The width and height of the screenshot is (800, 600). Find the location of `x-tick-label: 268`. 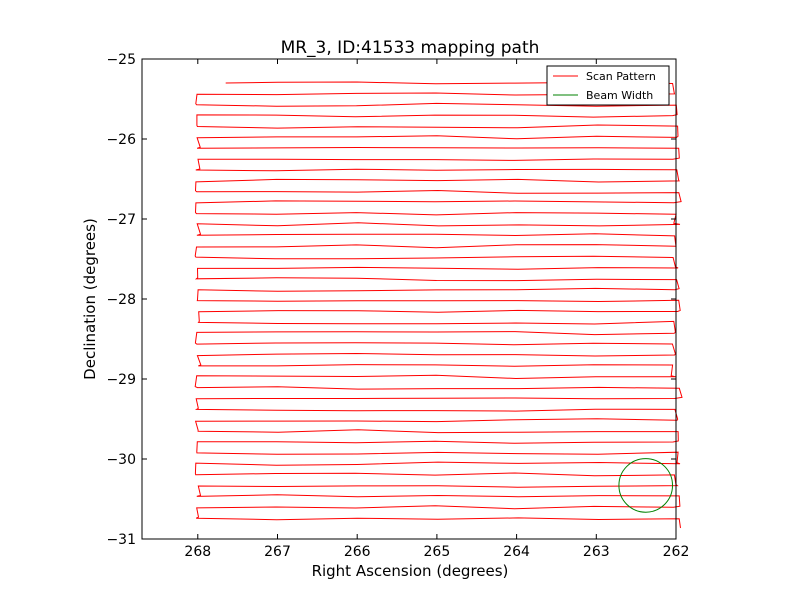

x-tick-label: 268 is located at coordinates (197, 552).